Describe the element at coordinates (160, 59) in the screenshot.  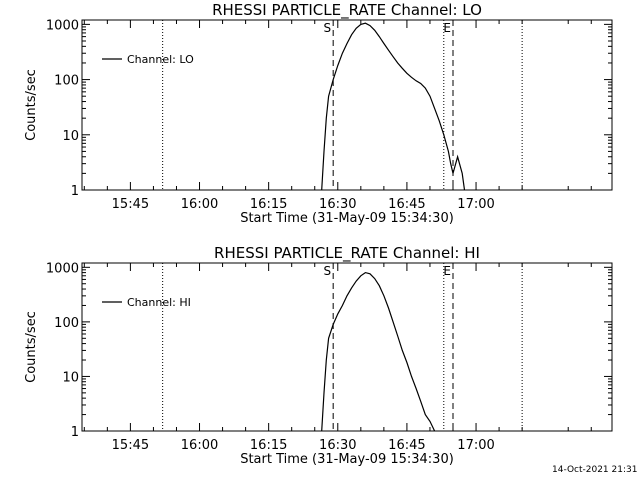
I see `legend-label: Channel: LO` at that location.